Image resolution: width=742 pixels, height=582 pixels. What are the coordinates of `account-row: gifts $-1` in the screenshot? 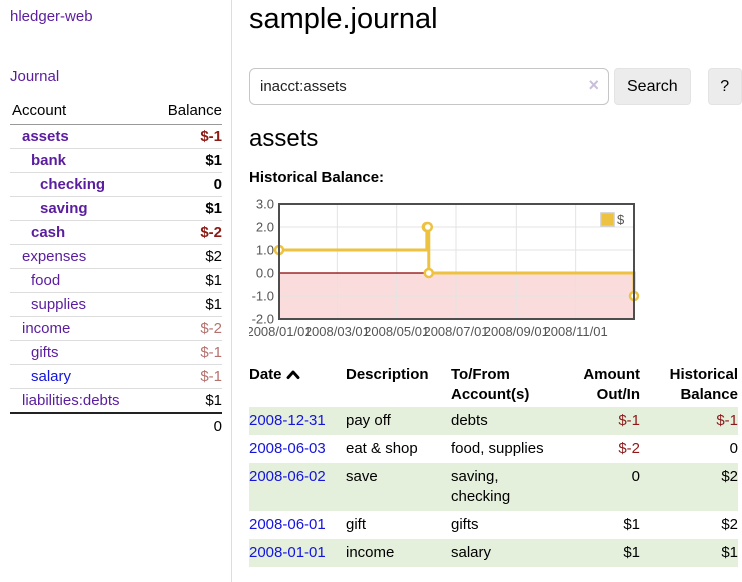 It's located at (116, 352).